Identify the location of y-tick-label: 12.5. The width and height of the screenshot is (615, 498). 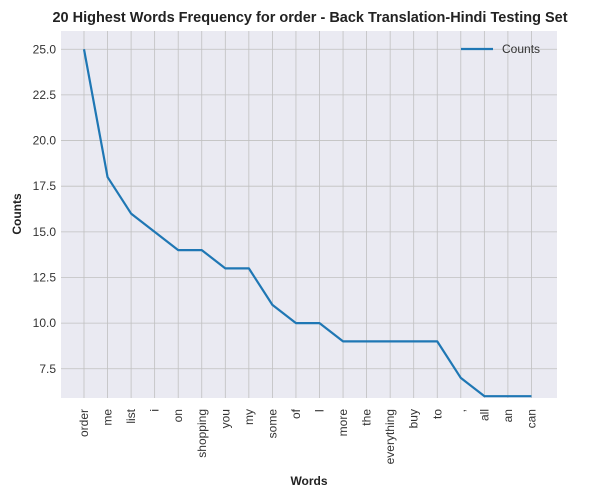
(45, 277).